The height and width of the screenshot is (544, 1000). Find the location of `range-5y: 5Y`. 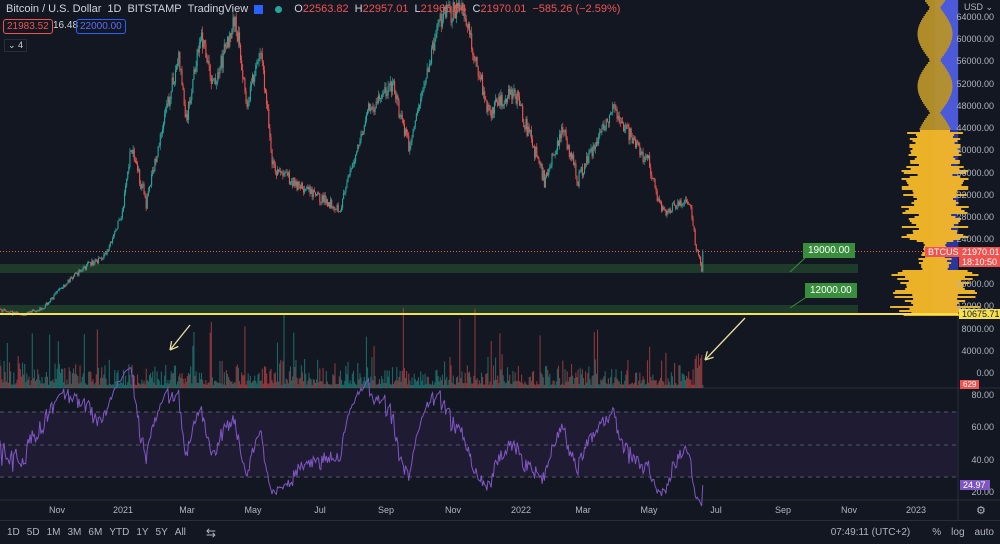

range-5y: 5Y is located at coordinates (161, 532).